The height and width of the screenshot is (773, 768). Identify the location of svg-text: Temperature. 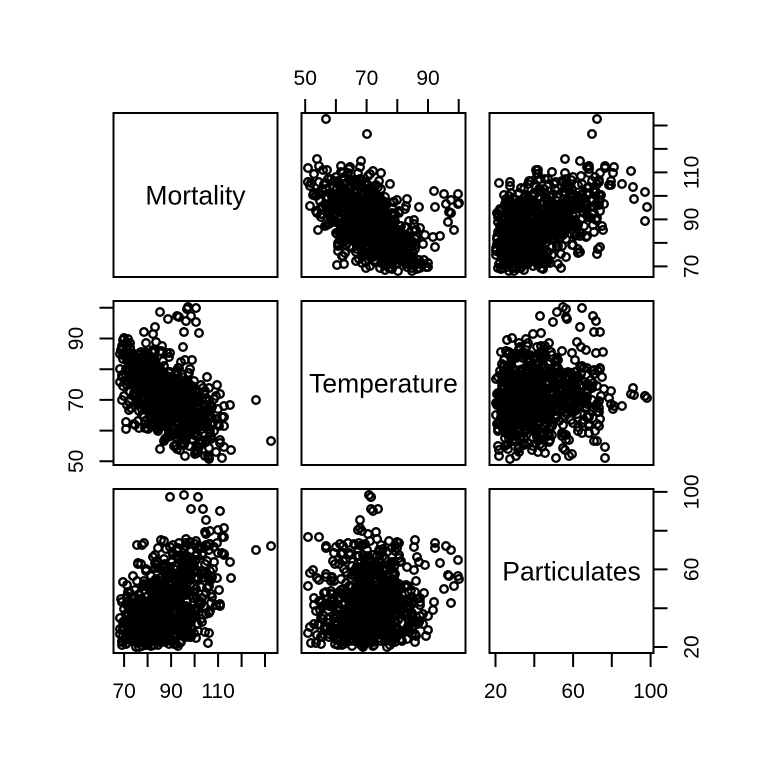
(383, 383).